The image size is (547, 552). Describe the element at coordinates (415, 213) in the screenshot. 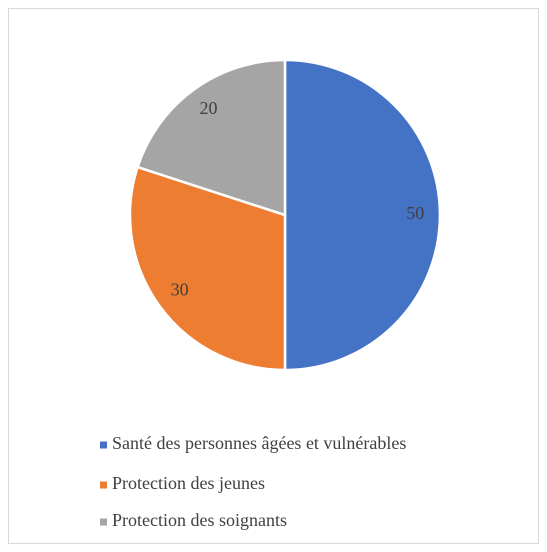

I see `data-label: 50` at that location.